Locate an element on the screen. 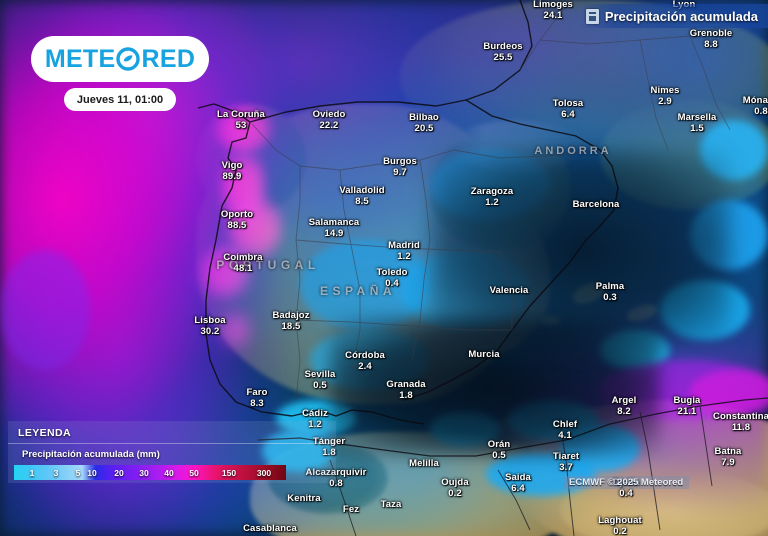  city-label: Burgos 9.7 is located at coordinates (400, 167).